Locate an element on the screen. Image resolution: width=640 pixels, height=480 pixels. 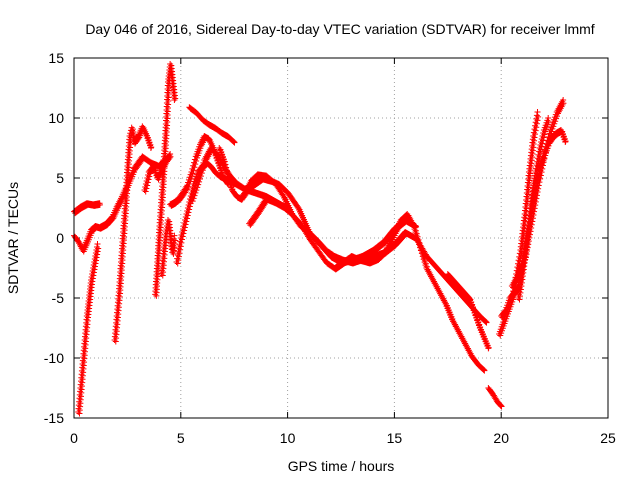
y-tick-label: 5 is located at coordinates (60, 178).